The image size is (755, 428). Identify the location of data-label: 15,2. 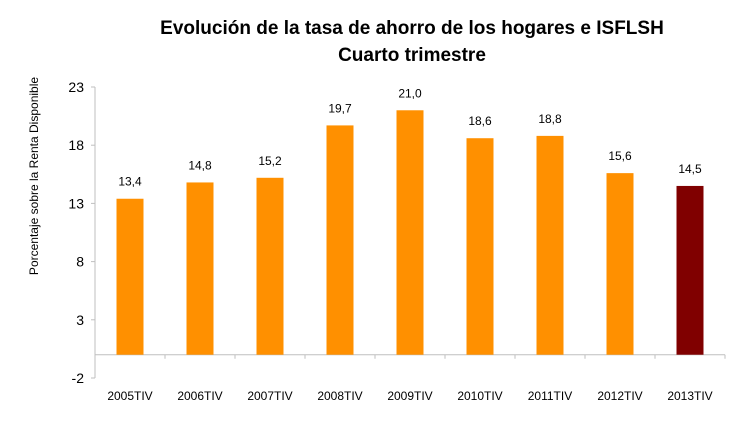
(270, 161).